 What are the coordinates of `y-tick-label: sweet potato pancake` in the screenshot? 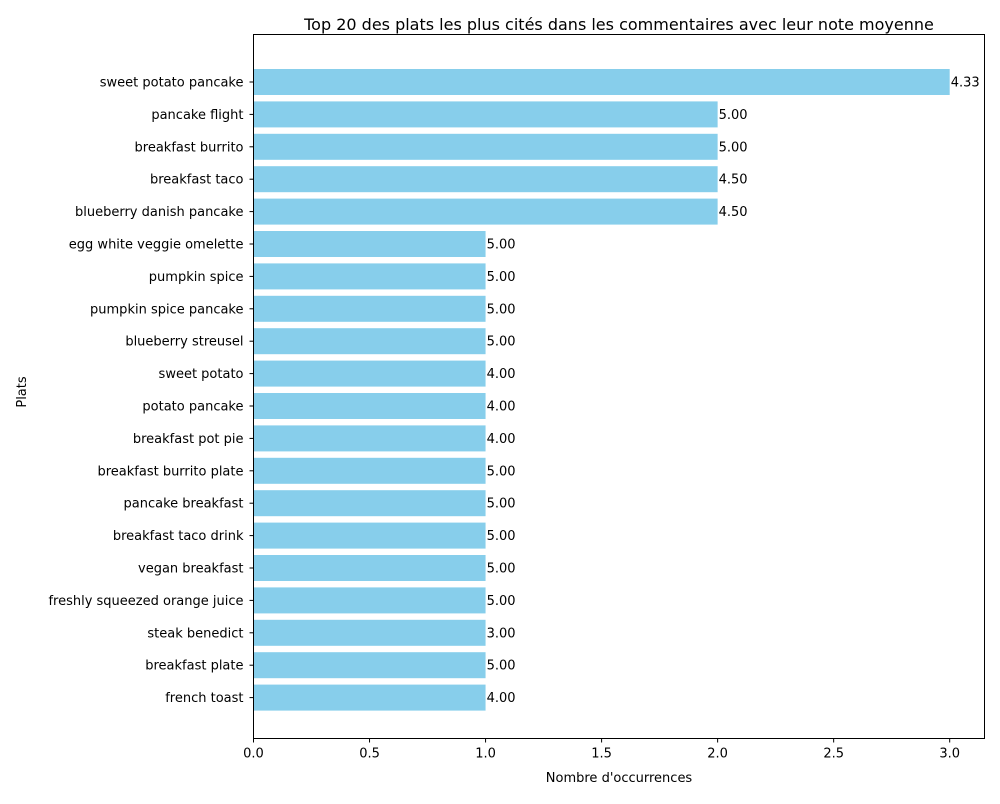 It's located at (172, 83).